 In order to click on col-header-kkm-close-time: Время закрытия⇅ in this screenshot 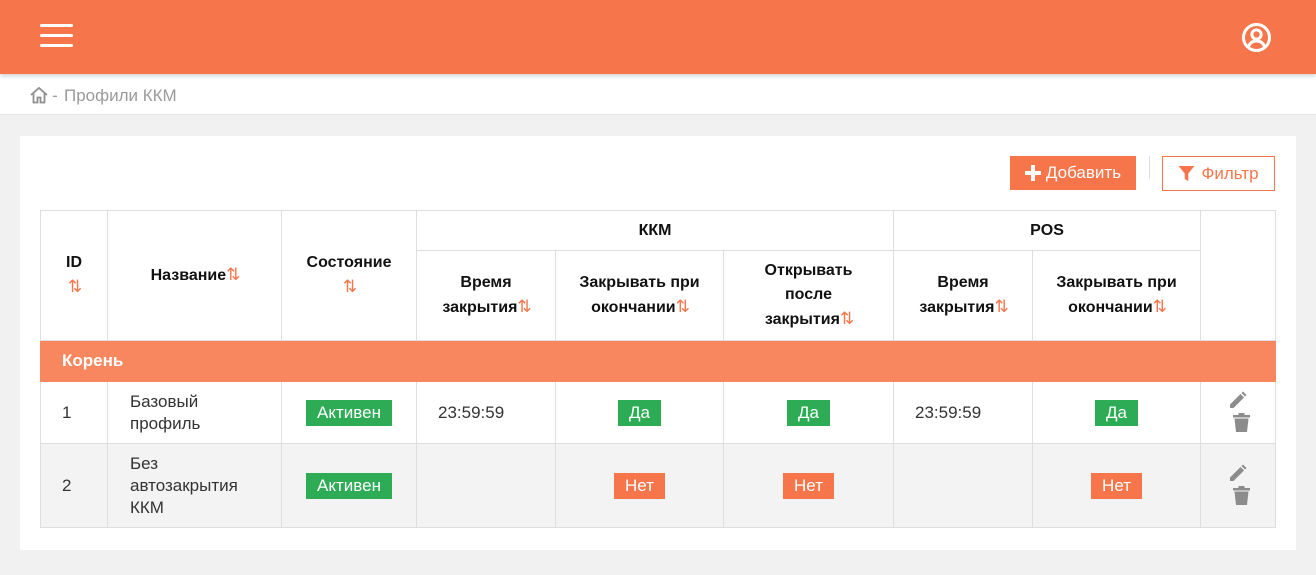, I will do `click(486, 295)`.